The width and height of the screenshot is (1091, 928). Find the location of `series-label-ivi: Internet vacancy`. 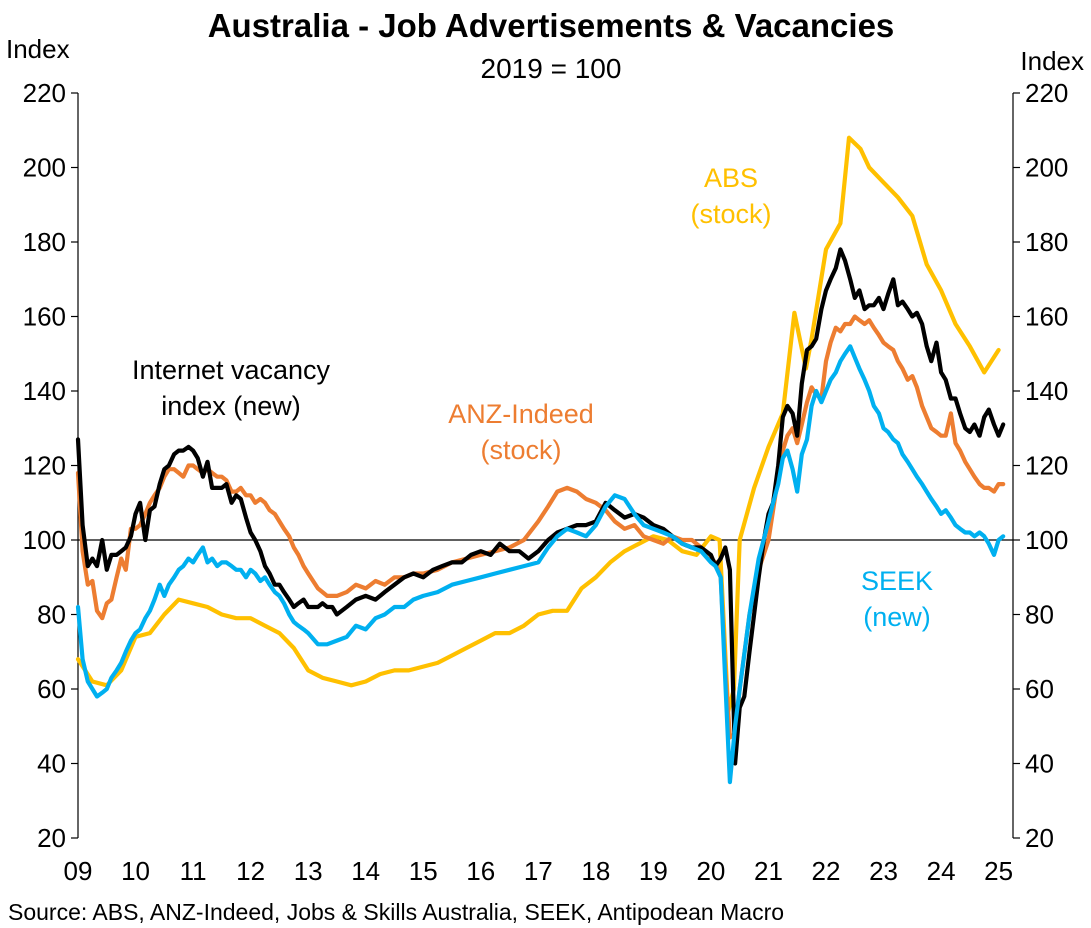

series-label-ivi: Internet vacancy is located at coordinates (231, 370).